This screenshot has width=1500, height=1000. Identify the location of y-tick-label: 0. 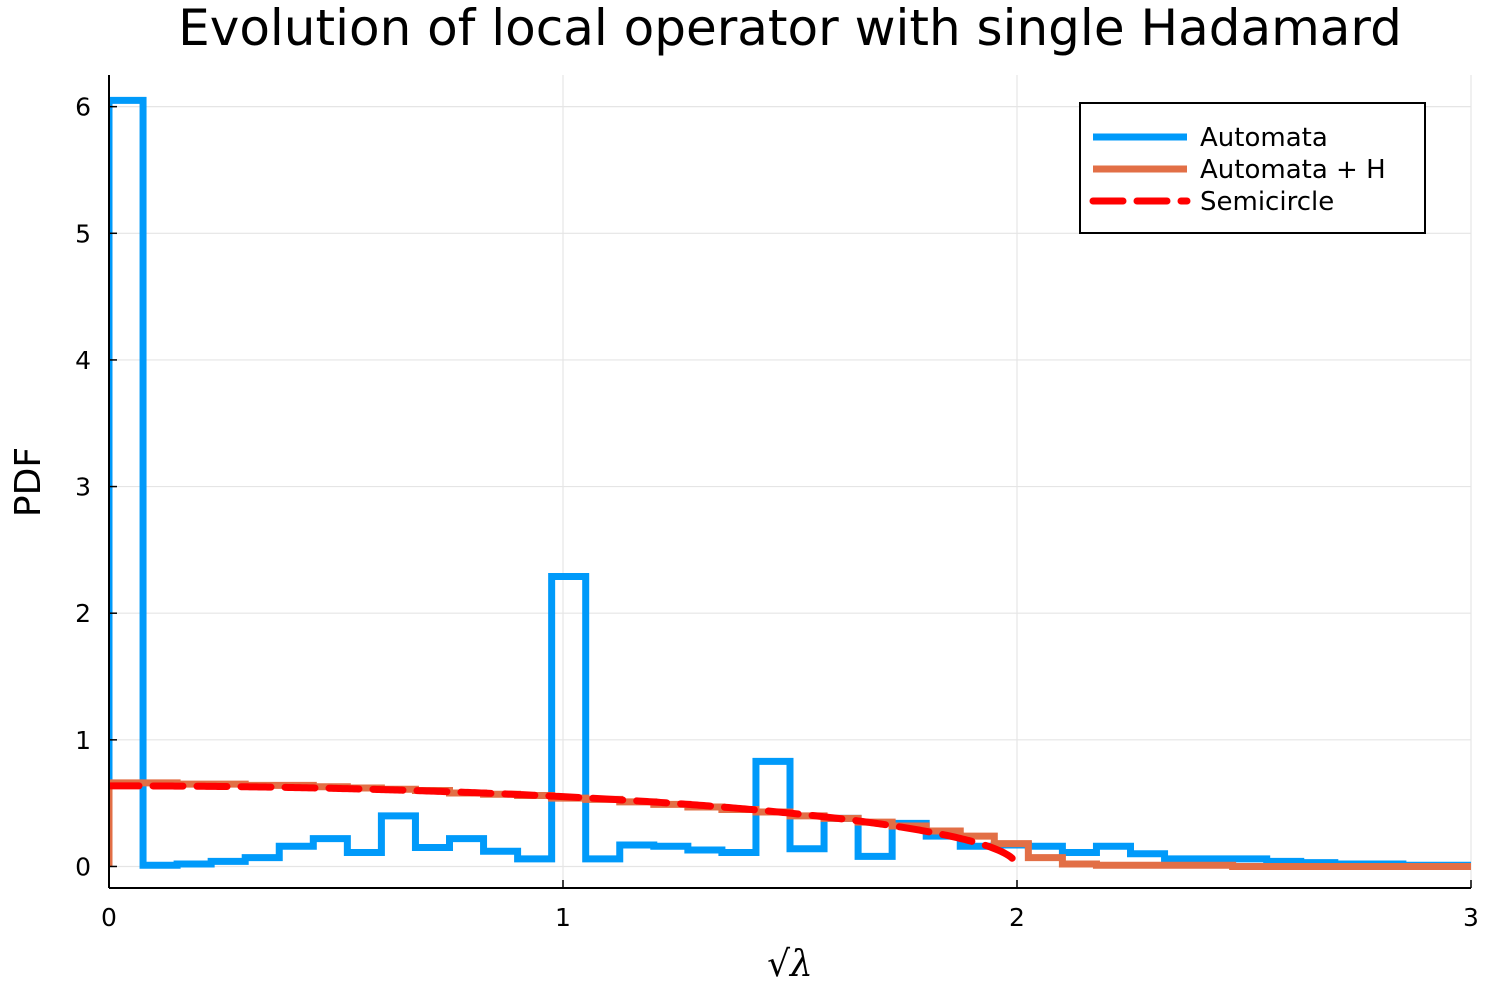
(83, 866).